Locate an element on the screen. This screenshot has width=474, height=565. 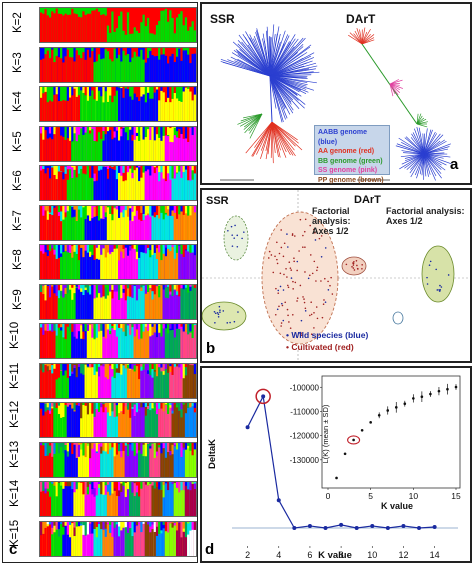
k-label: K=2 is located at coordinates (18, 23).